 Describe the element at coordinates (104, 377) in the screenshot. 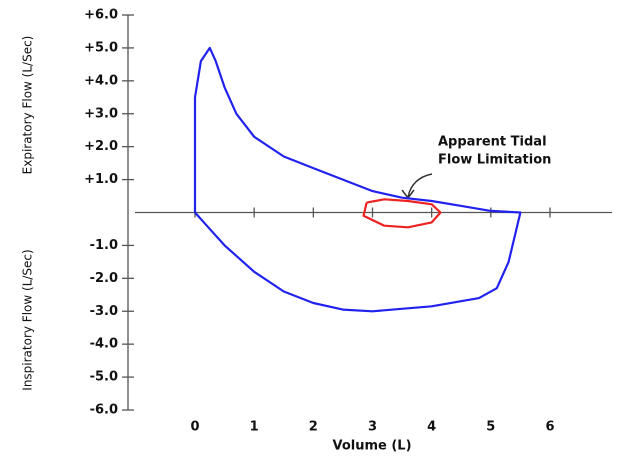

I see `y-tick-label: -5.0` at that location.